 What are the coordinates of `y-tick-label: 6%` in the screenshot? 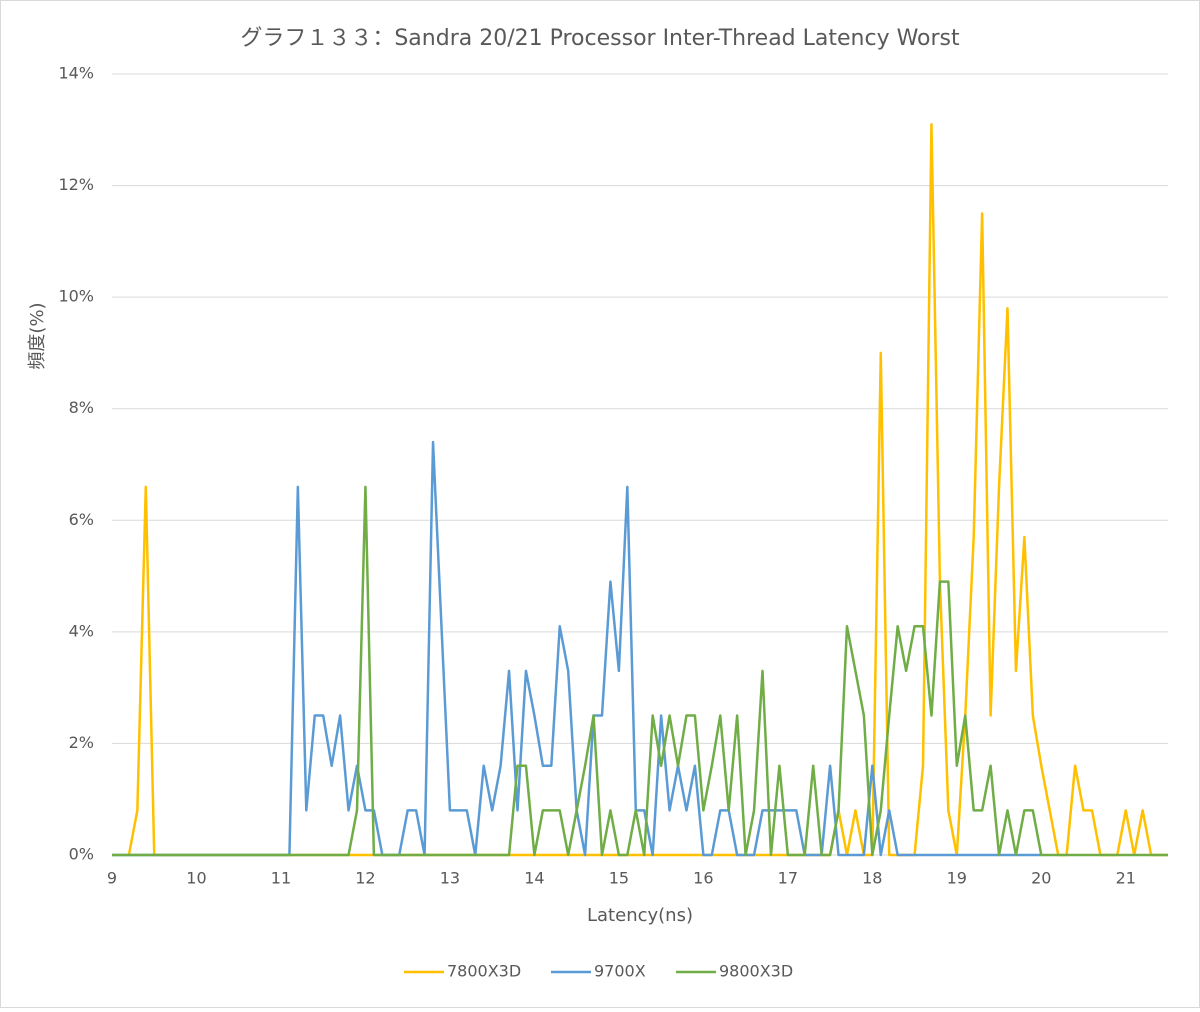 It's located at (81, 519).